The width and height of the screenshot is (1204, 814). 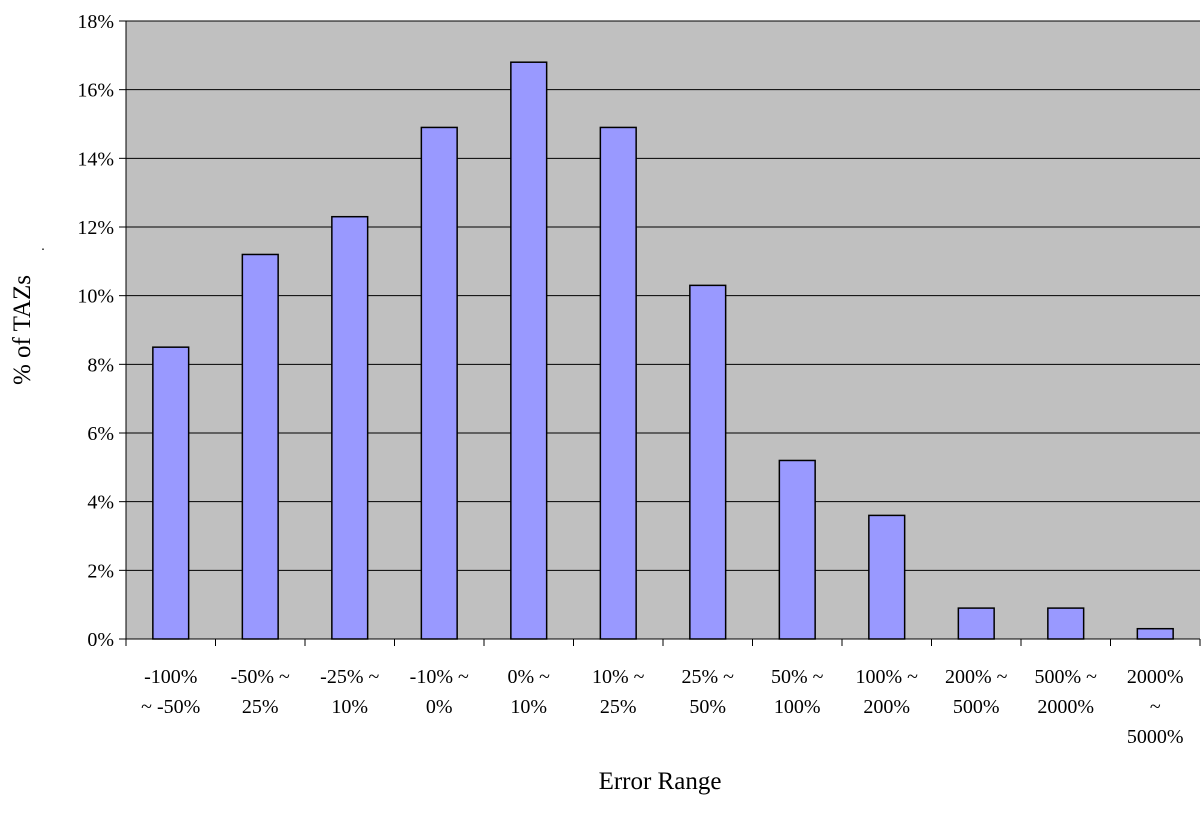 What do you see at coordinates (95, 22) in the screenshot?
I see `y-tick-label: 18%` at bounding box center [95, 22].